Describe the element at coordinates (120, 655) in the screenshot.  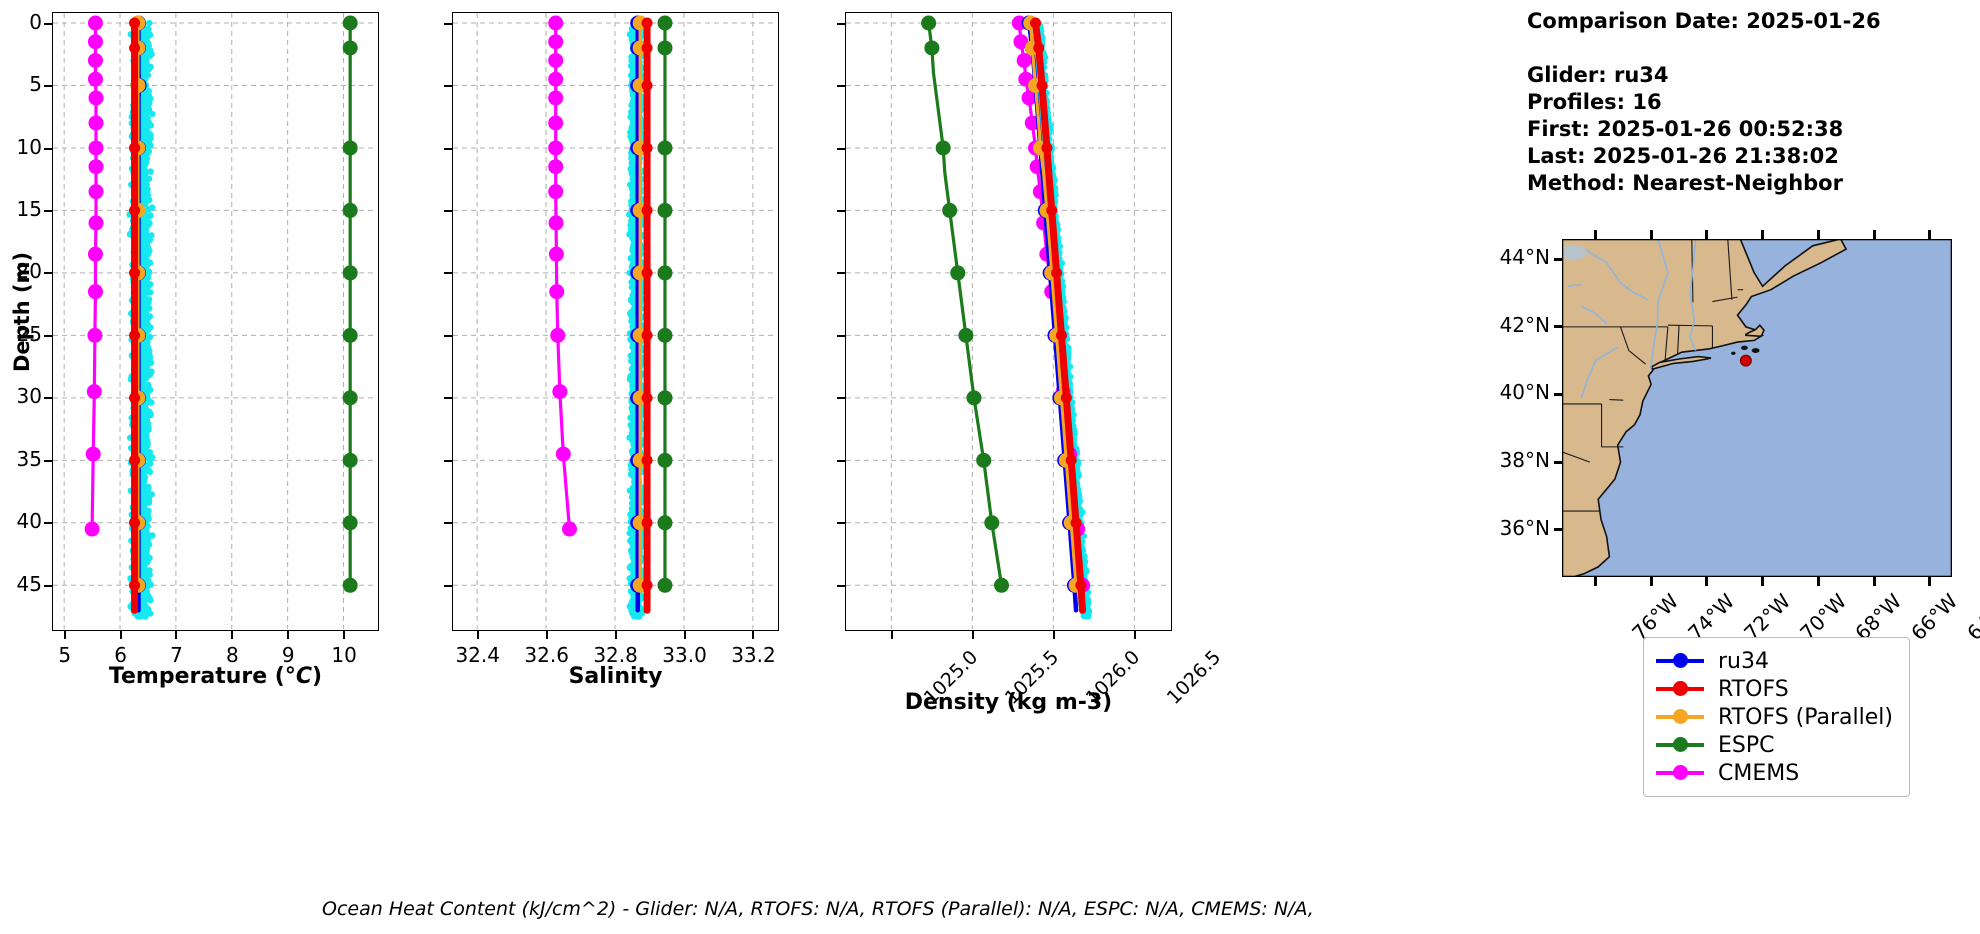
I see `temperature-x-tick-label: 6` at that location.